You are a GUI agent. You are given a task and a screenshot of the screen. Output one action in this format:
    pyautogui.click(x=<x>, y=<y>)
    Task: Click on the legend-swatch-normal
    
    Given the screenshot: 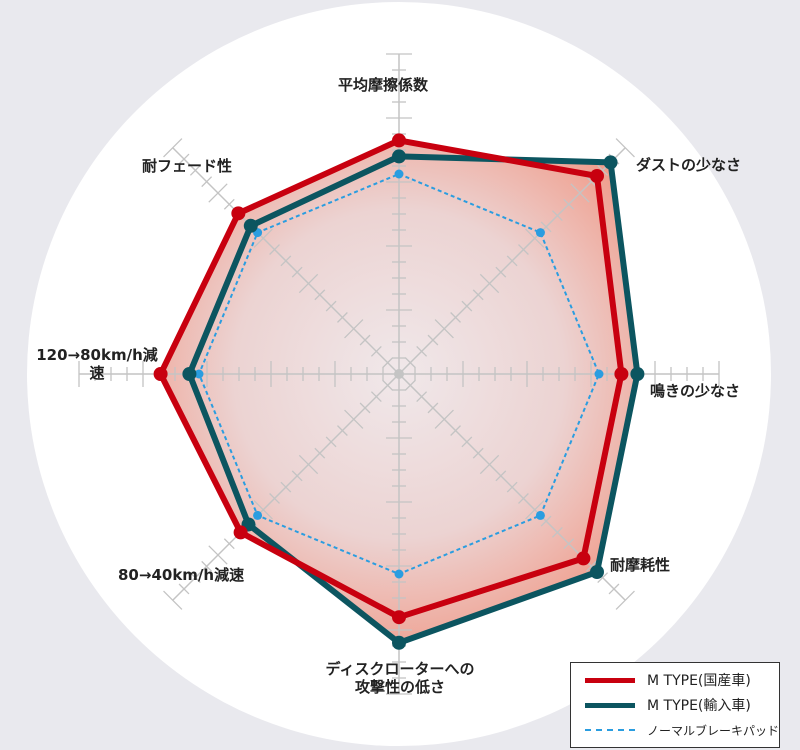 What is the action you would take?
    pyautogui.click(x=610, y=730)
    